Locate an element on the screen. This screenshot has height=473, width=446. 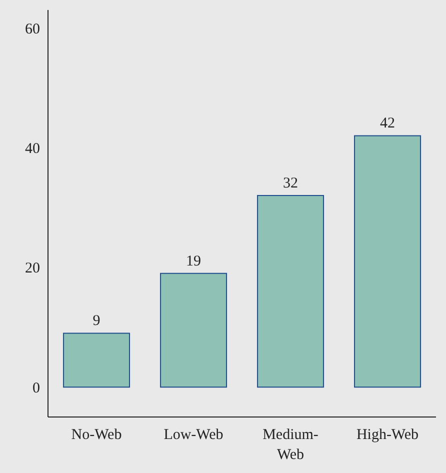
x-tick-label: High-Web is located at coordinates (387, 435).